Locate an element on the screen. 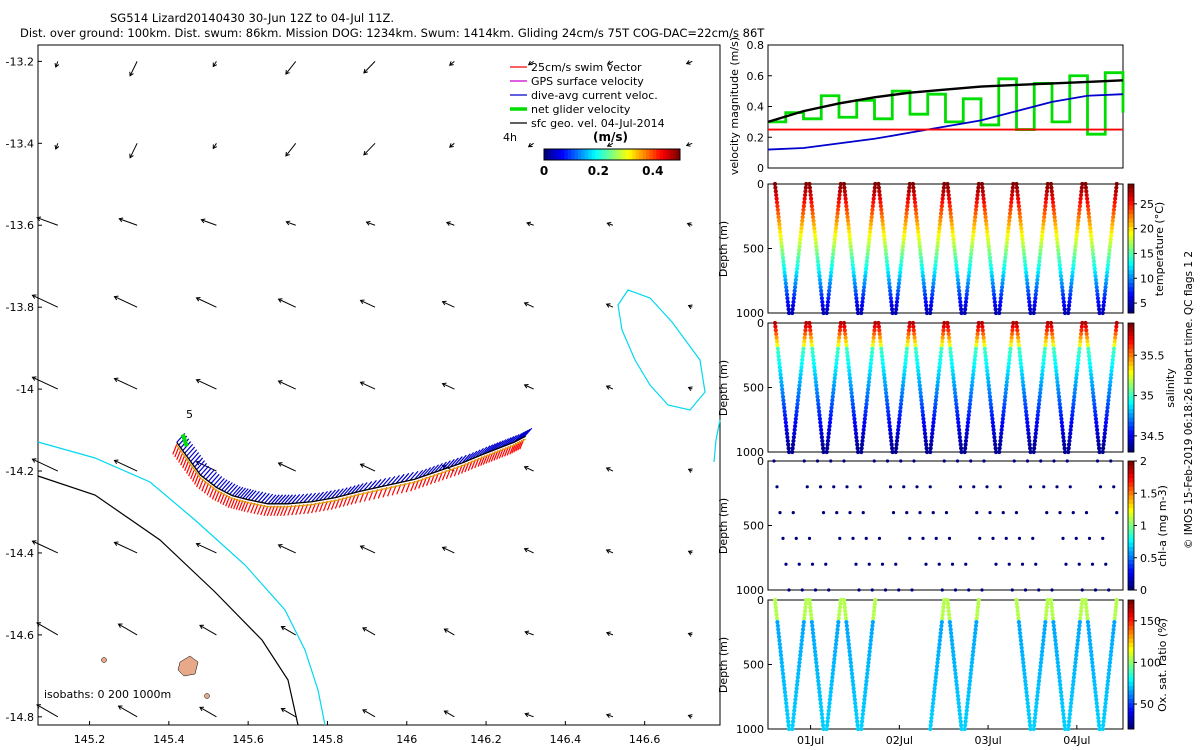 This screenshot has width=1200, height=750. date-tick-label: 03Jul is located at coordinates (987, 740).